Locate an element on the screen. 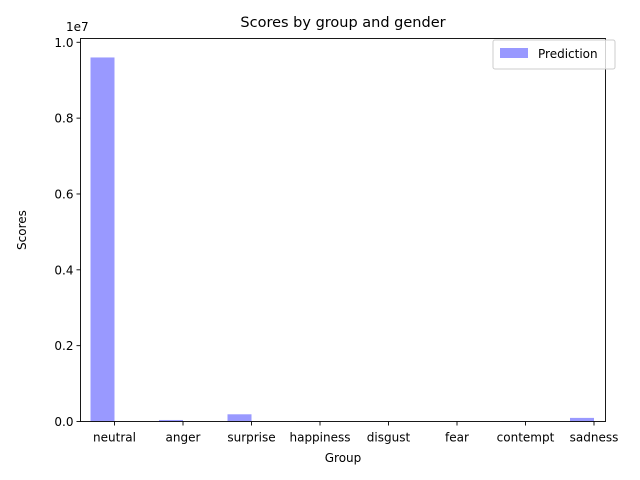 This screenshot has height=480, width=640. x-tick-label-disgust: disgust is located at coordinates (389, 438).